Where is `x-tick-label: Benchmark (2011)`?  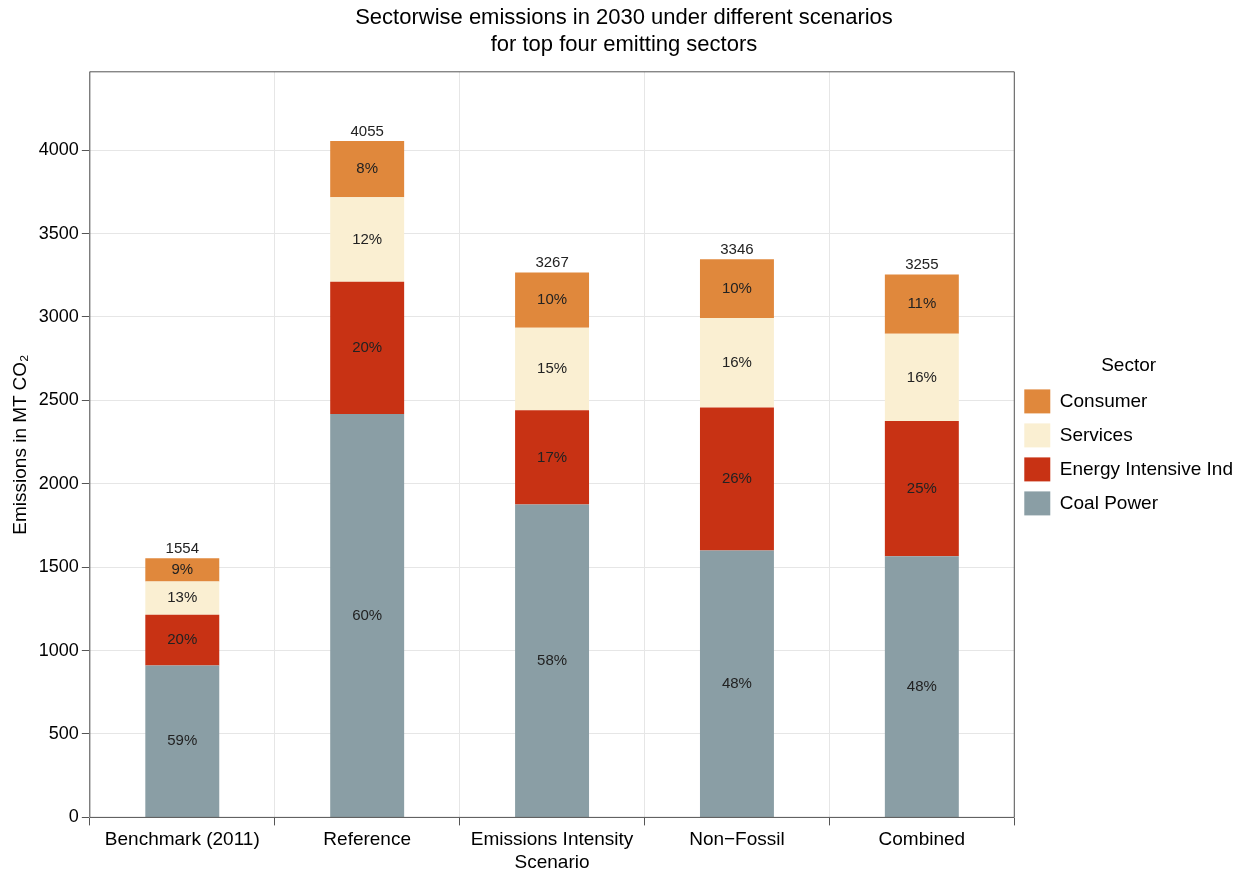
x-tick-label: Benchmark (2011) is located at coordinates (182, 839).